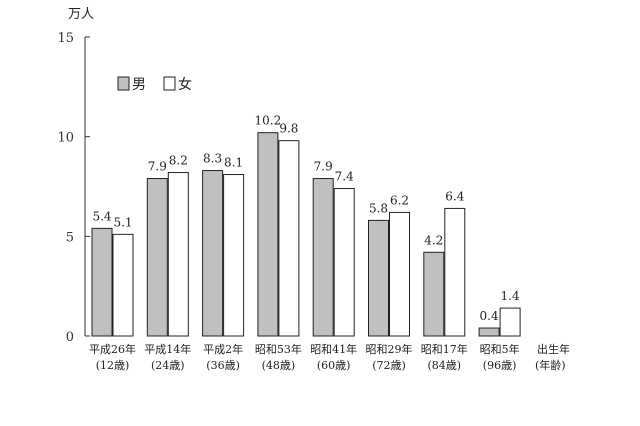 This screenshot has width=640, height=426. Describe the element at coordinates (168, 365) in the screenshot. I see `category-label-age: (24歳)` at that location.